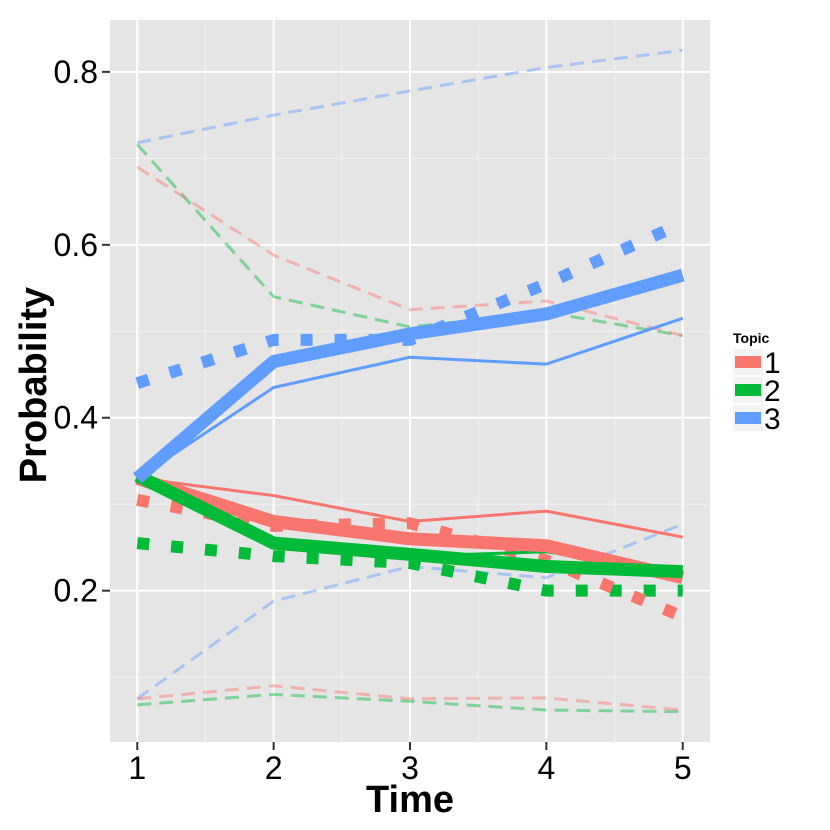 The image size is (830, 830). I want to click on series-topic-2-thick-solid, so click(408, 524).